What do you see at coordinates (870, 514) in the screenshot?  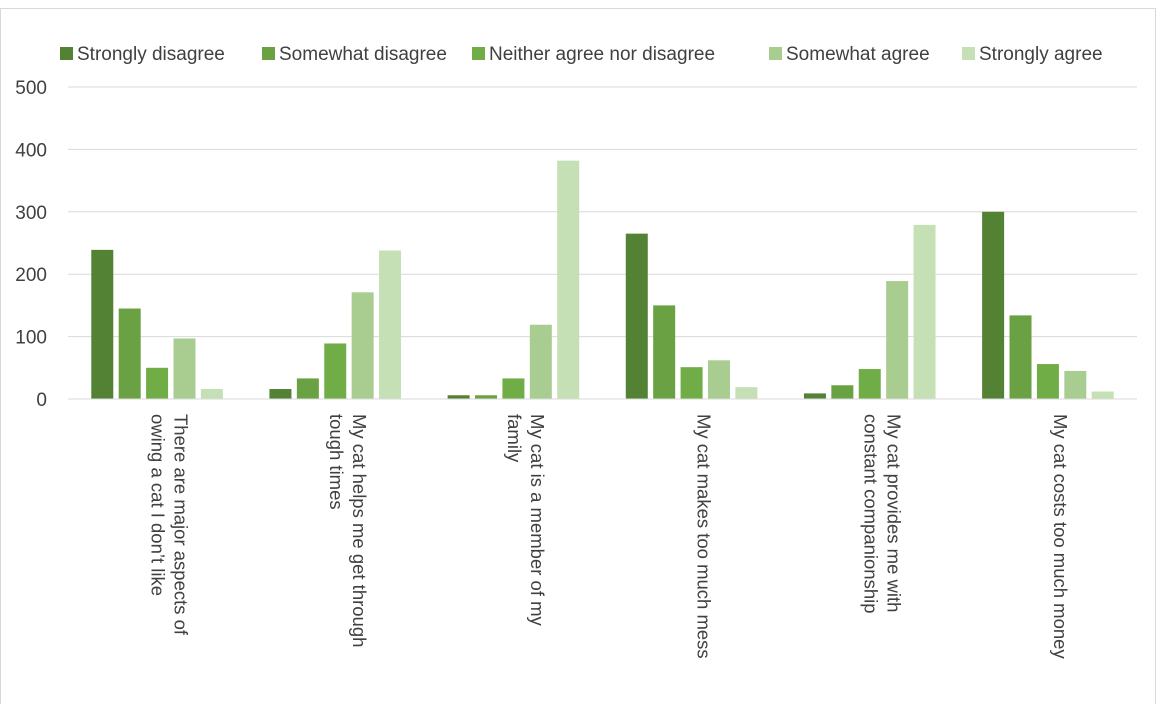 I see `category-label-line: constant companionship` at bounding box center [870, 514].